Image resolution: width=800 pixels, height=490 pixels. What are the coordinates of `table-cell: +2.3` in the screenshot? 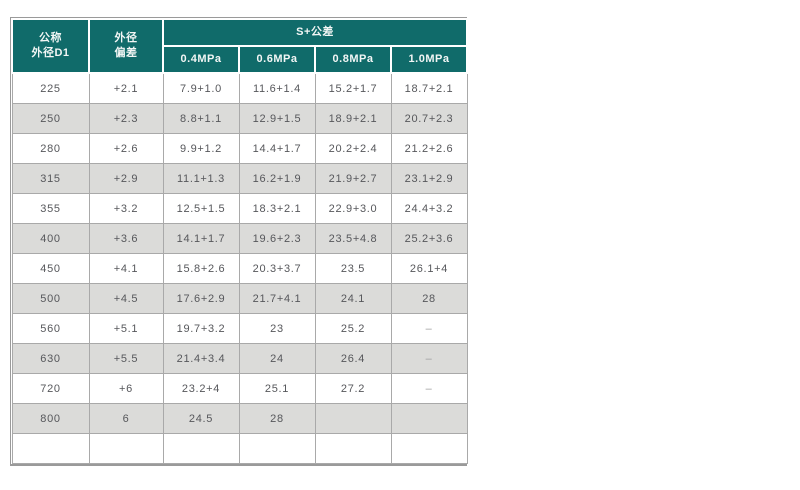 It's located at (126, 118).